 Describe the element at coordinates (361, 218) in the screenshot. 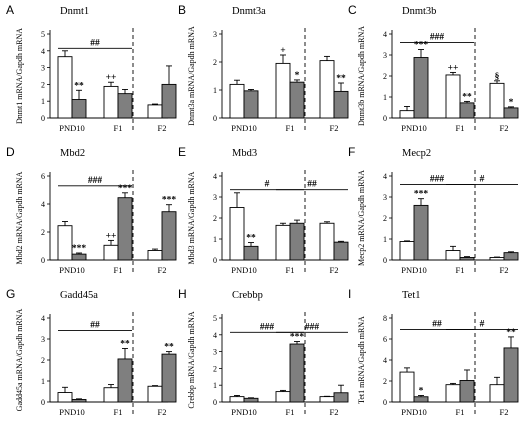

I see `y-axis-label: Mecp2 mRNA/Gapdh mRNA` at that location.